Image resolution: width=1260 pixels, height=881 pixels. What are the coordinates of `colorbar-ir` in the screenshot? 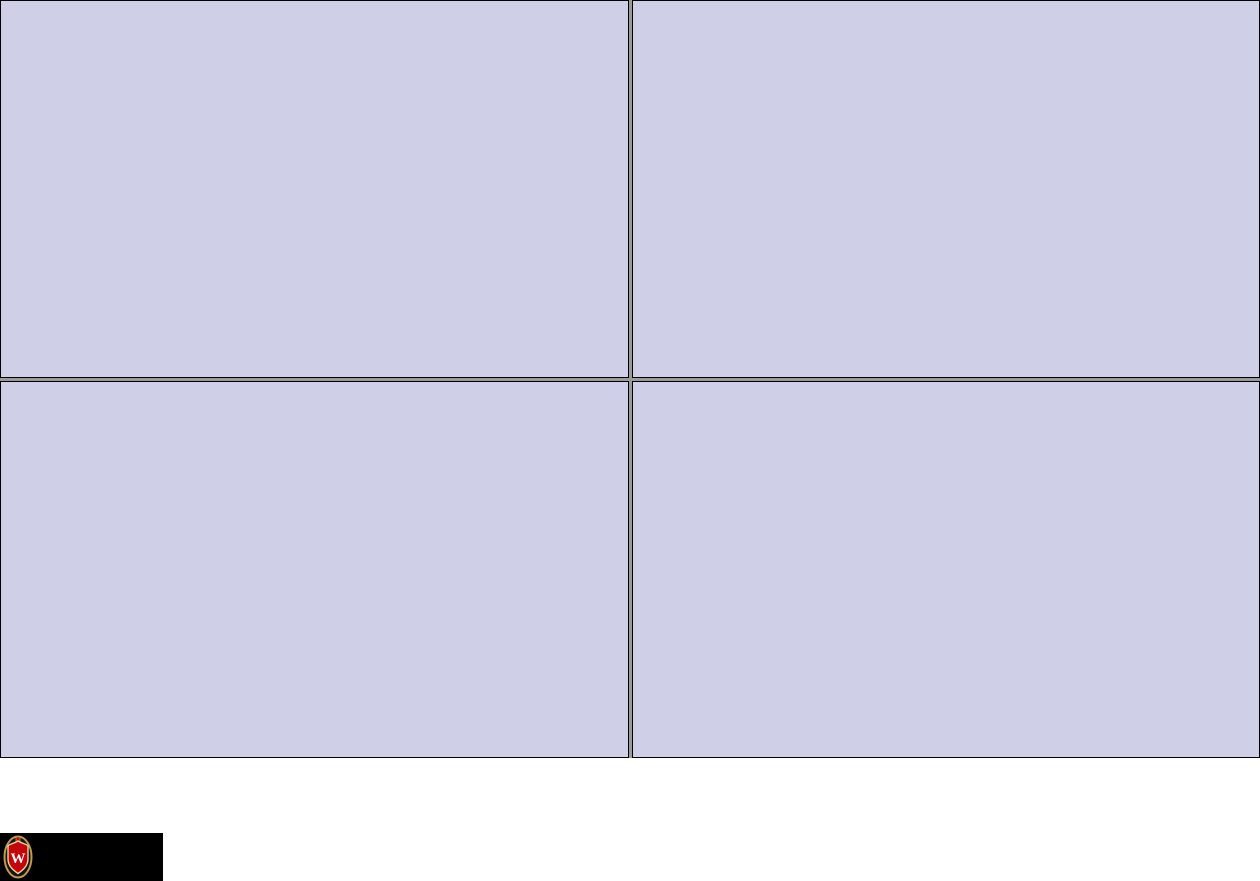 It's located at (900, 819).